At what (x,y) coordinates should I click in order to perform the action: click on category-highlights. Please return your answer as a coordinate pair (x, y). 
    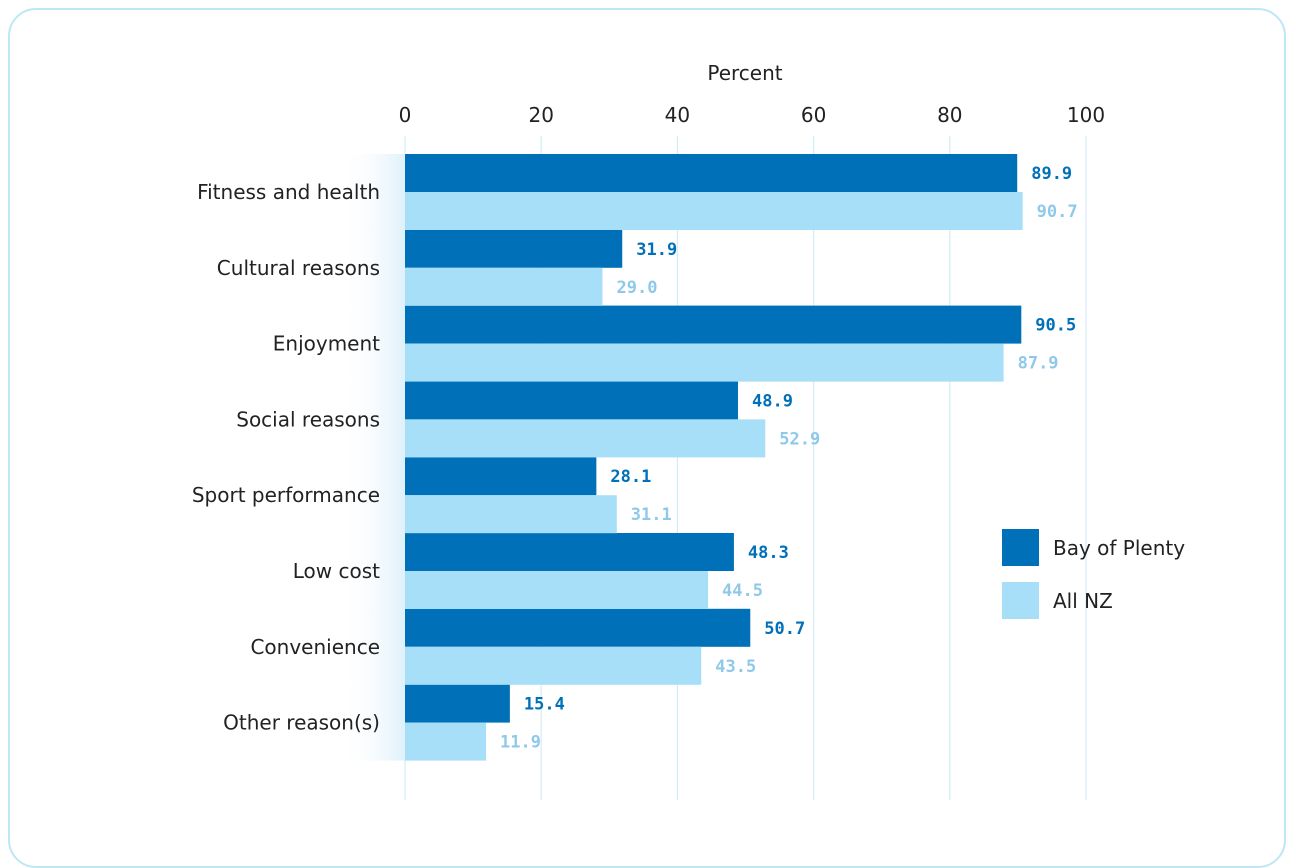
    Looking at the image, I should click on (372, 457).